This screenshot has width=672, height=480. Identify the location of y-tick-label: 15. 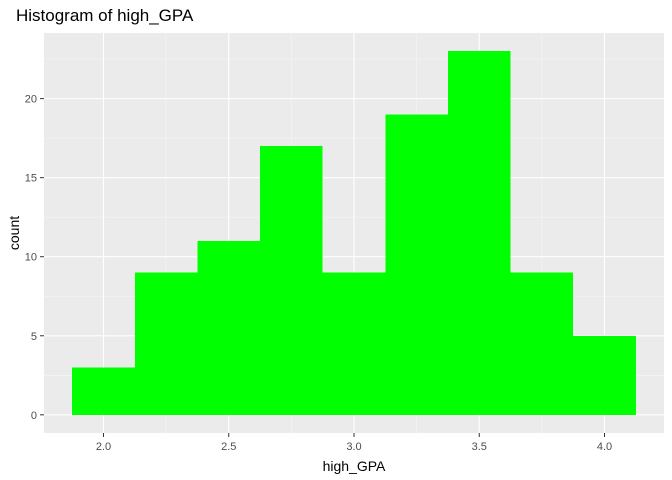
(31, 179).